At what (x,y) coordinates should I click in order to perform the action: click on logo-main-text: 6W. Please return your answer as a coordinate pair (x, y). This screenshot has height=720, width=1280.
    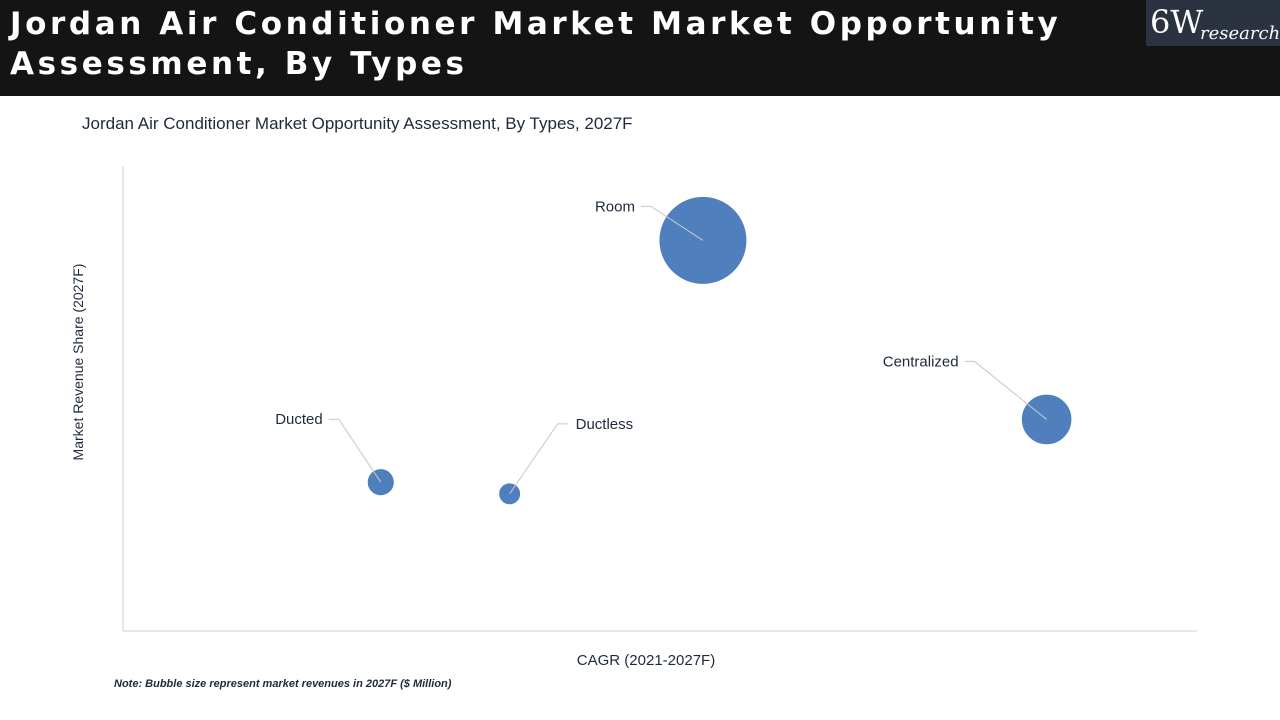
    Looking at the image, I should click on (1177, 22).